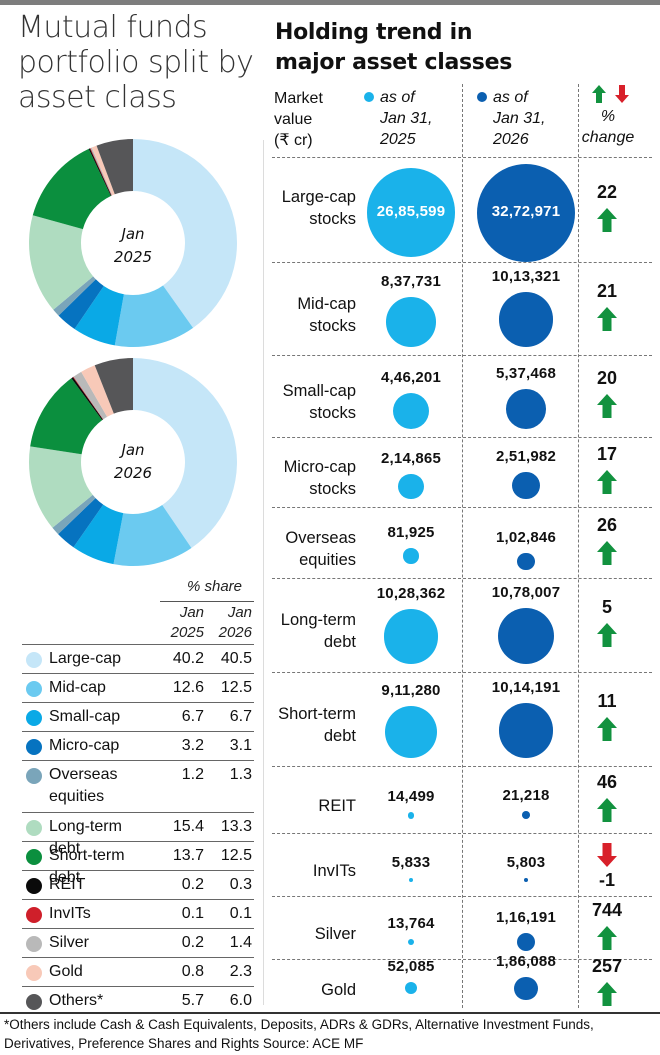  I want to click on percent-change: 22, so click(607, 191).